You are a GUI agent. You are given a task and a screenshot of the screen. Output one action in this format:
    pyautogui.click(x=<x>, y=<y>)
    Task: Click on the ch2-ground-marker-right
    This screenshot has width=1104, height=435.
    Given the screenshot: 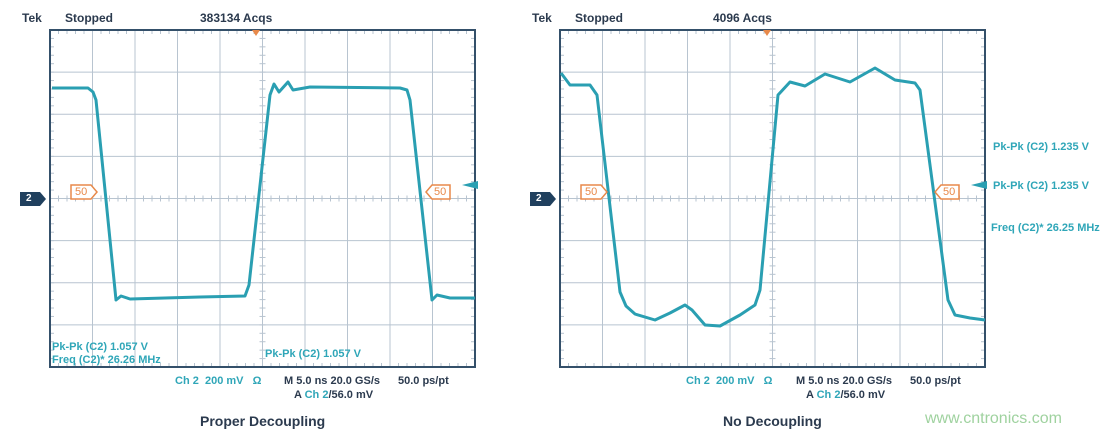 What is the action you would take?
    pyautogui.click(x=543, y=199)
    